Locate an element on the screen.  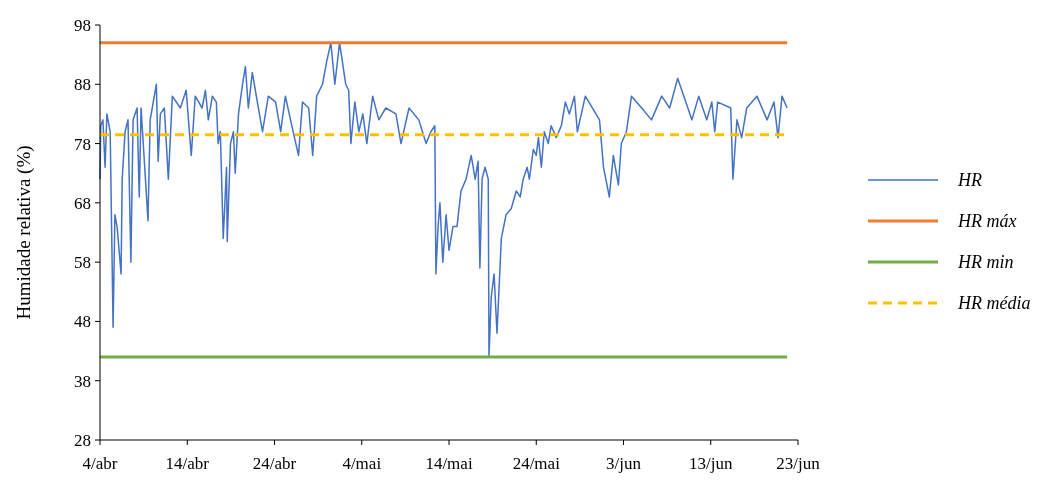
x-tick-label: 13/jun is located at coordinates (711, 463).